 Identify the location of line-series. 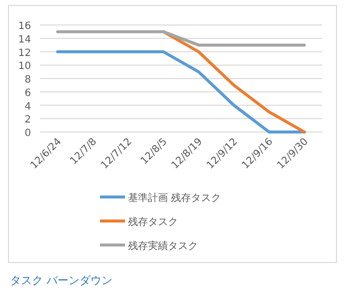
(234, 82).